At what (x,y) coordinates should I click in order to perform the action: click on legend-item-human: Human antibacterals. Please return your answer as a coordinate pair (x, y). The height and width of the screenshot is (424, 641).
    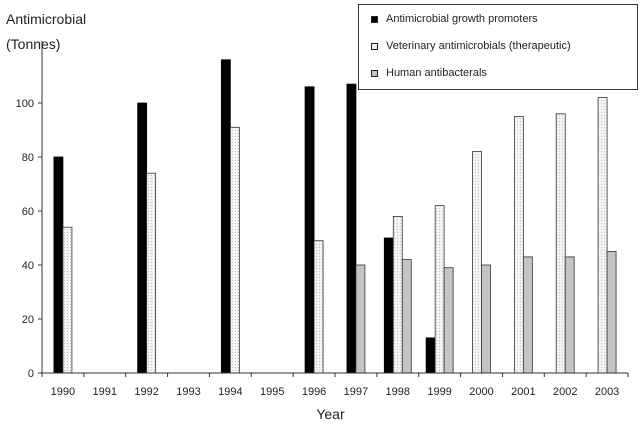
    Looking at the image, I should click on (429, 73).